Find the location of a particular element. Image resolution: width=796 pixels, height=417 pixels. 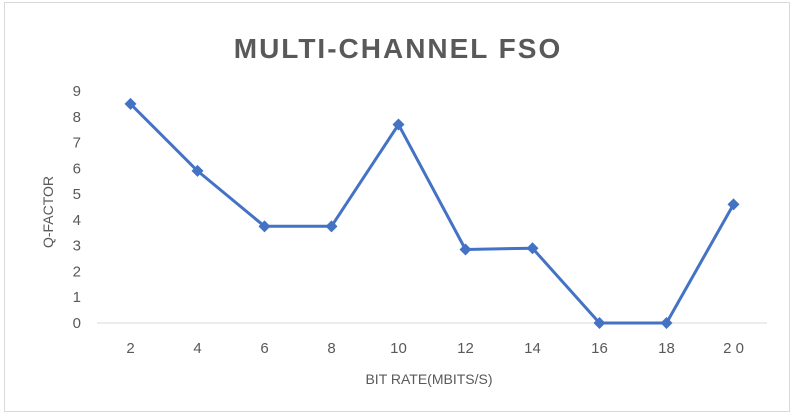

y-tick-label: 5 is located at coordinates (77, 194).